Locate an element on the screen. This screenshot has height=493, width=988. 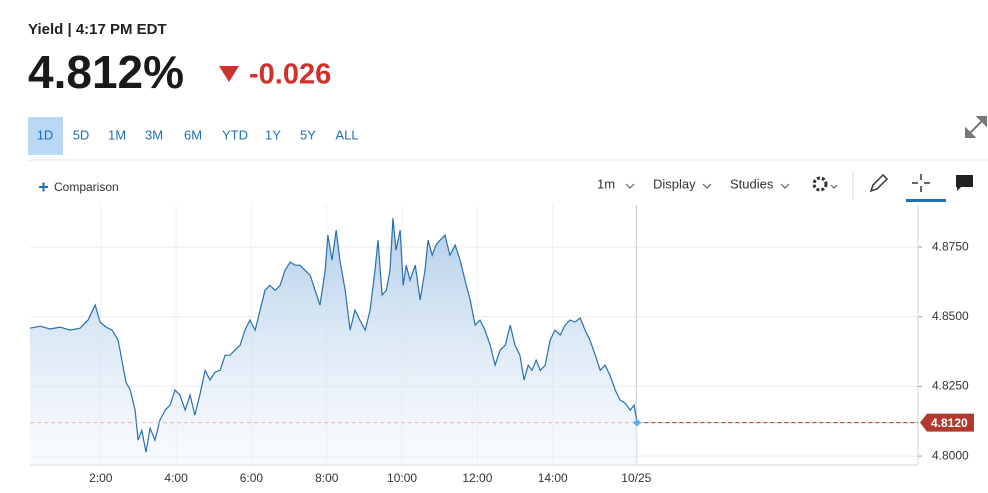
interval: 1m is located at coordinates (606, 183).